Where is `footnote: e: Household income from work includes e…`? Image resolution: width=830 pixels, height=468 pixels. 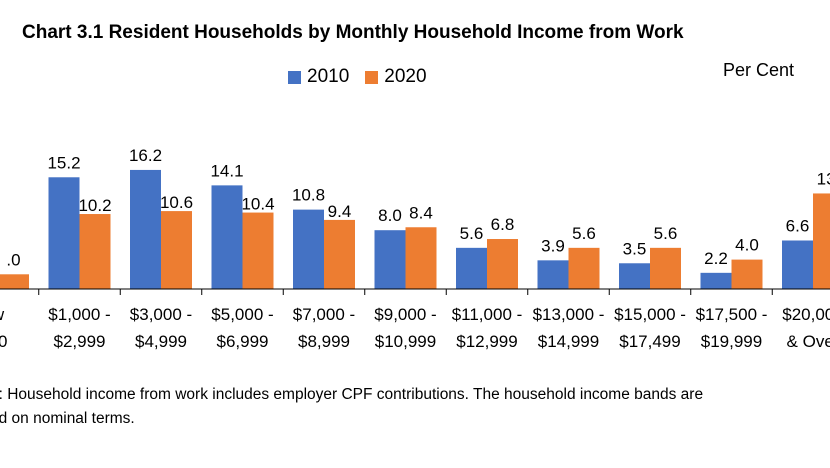
footnote: e: Household income from work includes e… is located at coordinates (395, 407).